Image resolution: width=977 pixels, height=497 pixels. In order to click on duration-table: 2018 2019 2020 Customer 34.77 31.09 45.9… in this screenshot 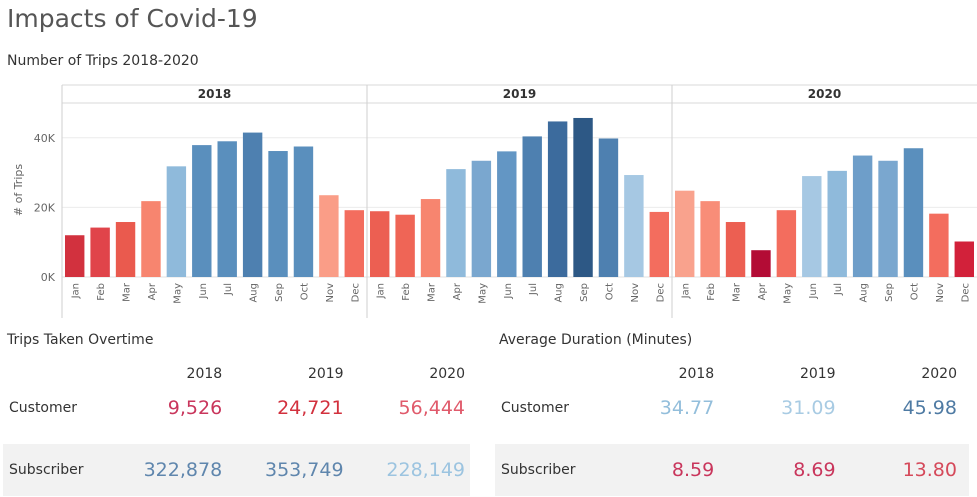, I will do `click(732, 427)`.